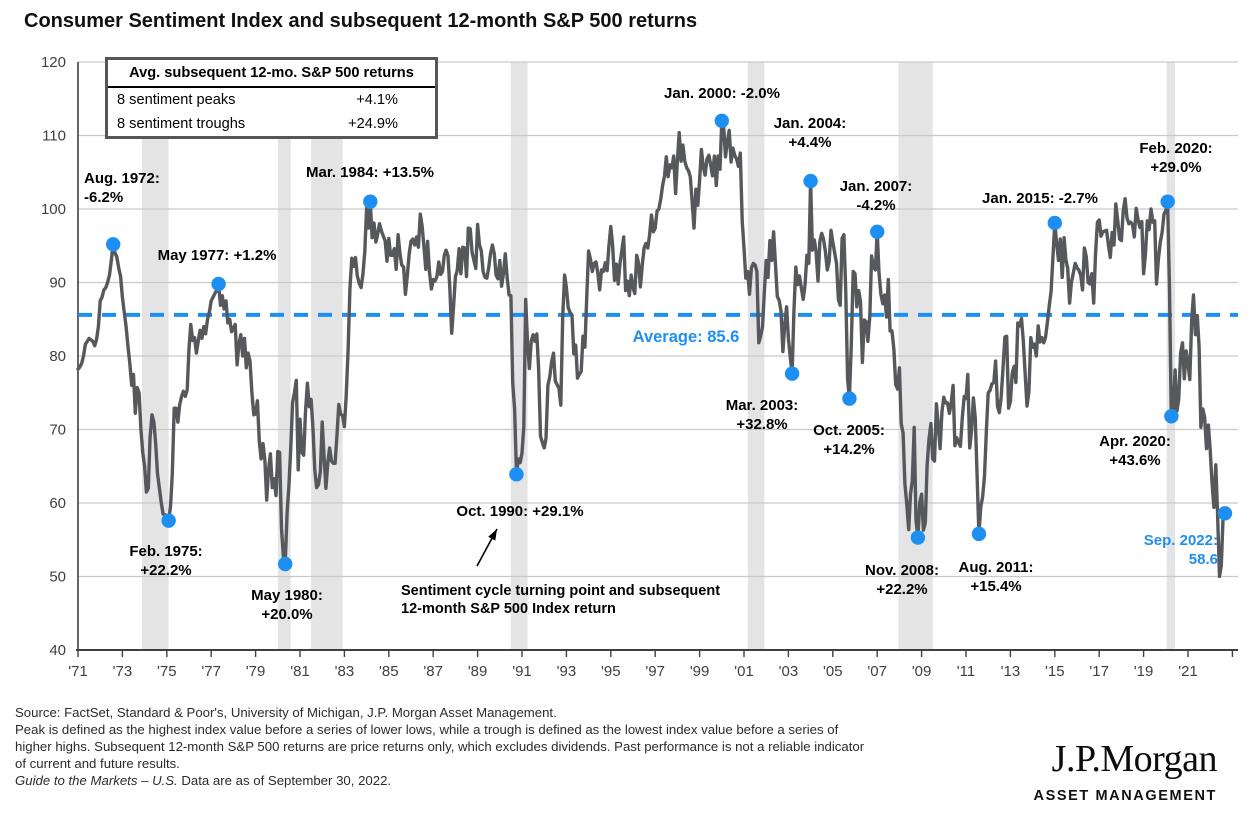  I want to click on x-axis-label: '77, so click(211, 671).